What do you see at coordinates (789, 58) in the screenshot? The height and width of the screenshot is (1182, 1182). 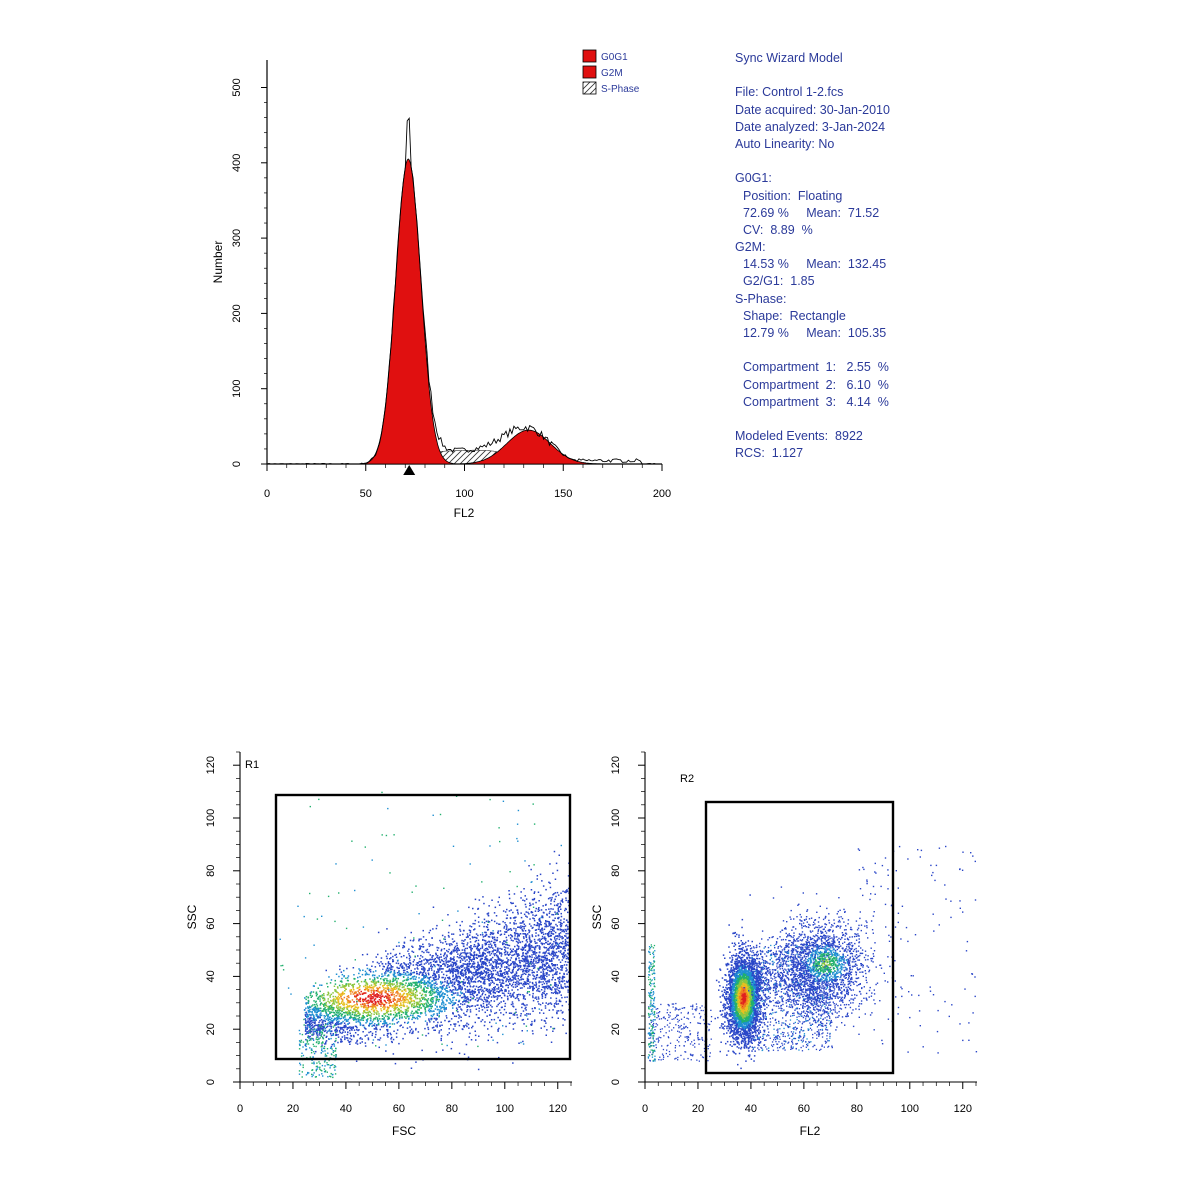 I see `stats-title: Sync Wizard Model` at bounding box center [789, 58].